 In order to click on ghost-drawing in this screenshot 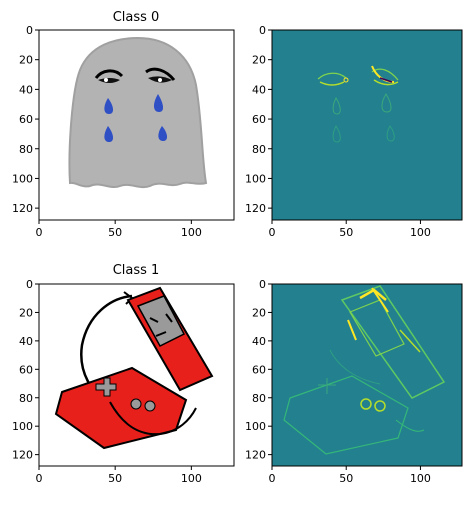, I will do `click(138, 112)`.